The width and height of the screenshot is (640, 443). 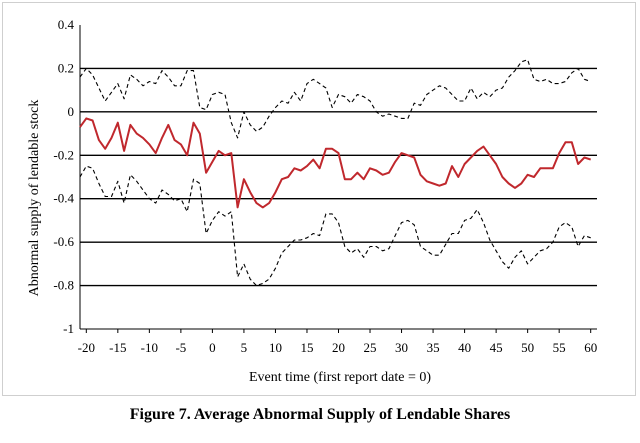 What do you see at coordinates (86, 347) in the screenshot?
I see `x-tick-label: -20` at bounding box center [86, 347].